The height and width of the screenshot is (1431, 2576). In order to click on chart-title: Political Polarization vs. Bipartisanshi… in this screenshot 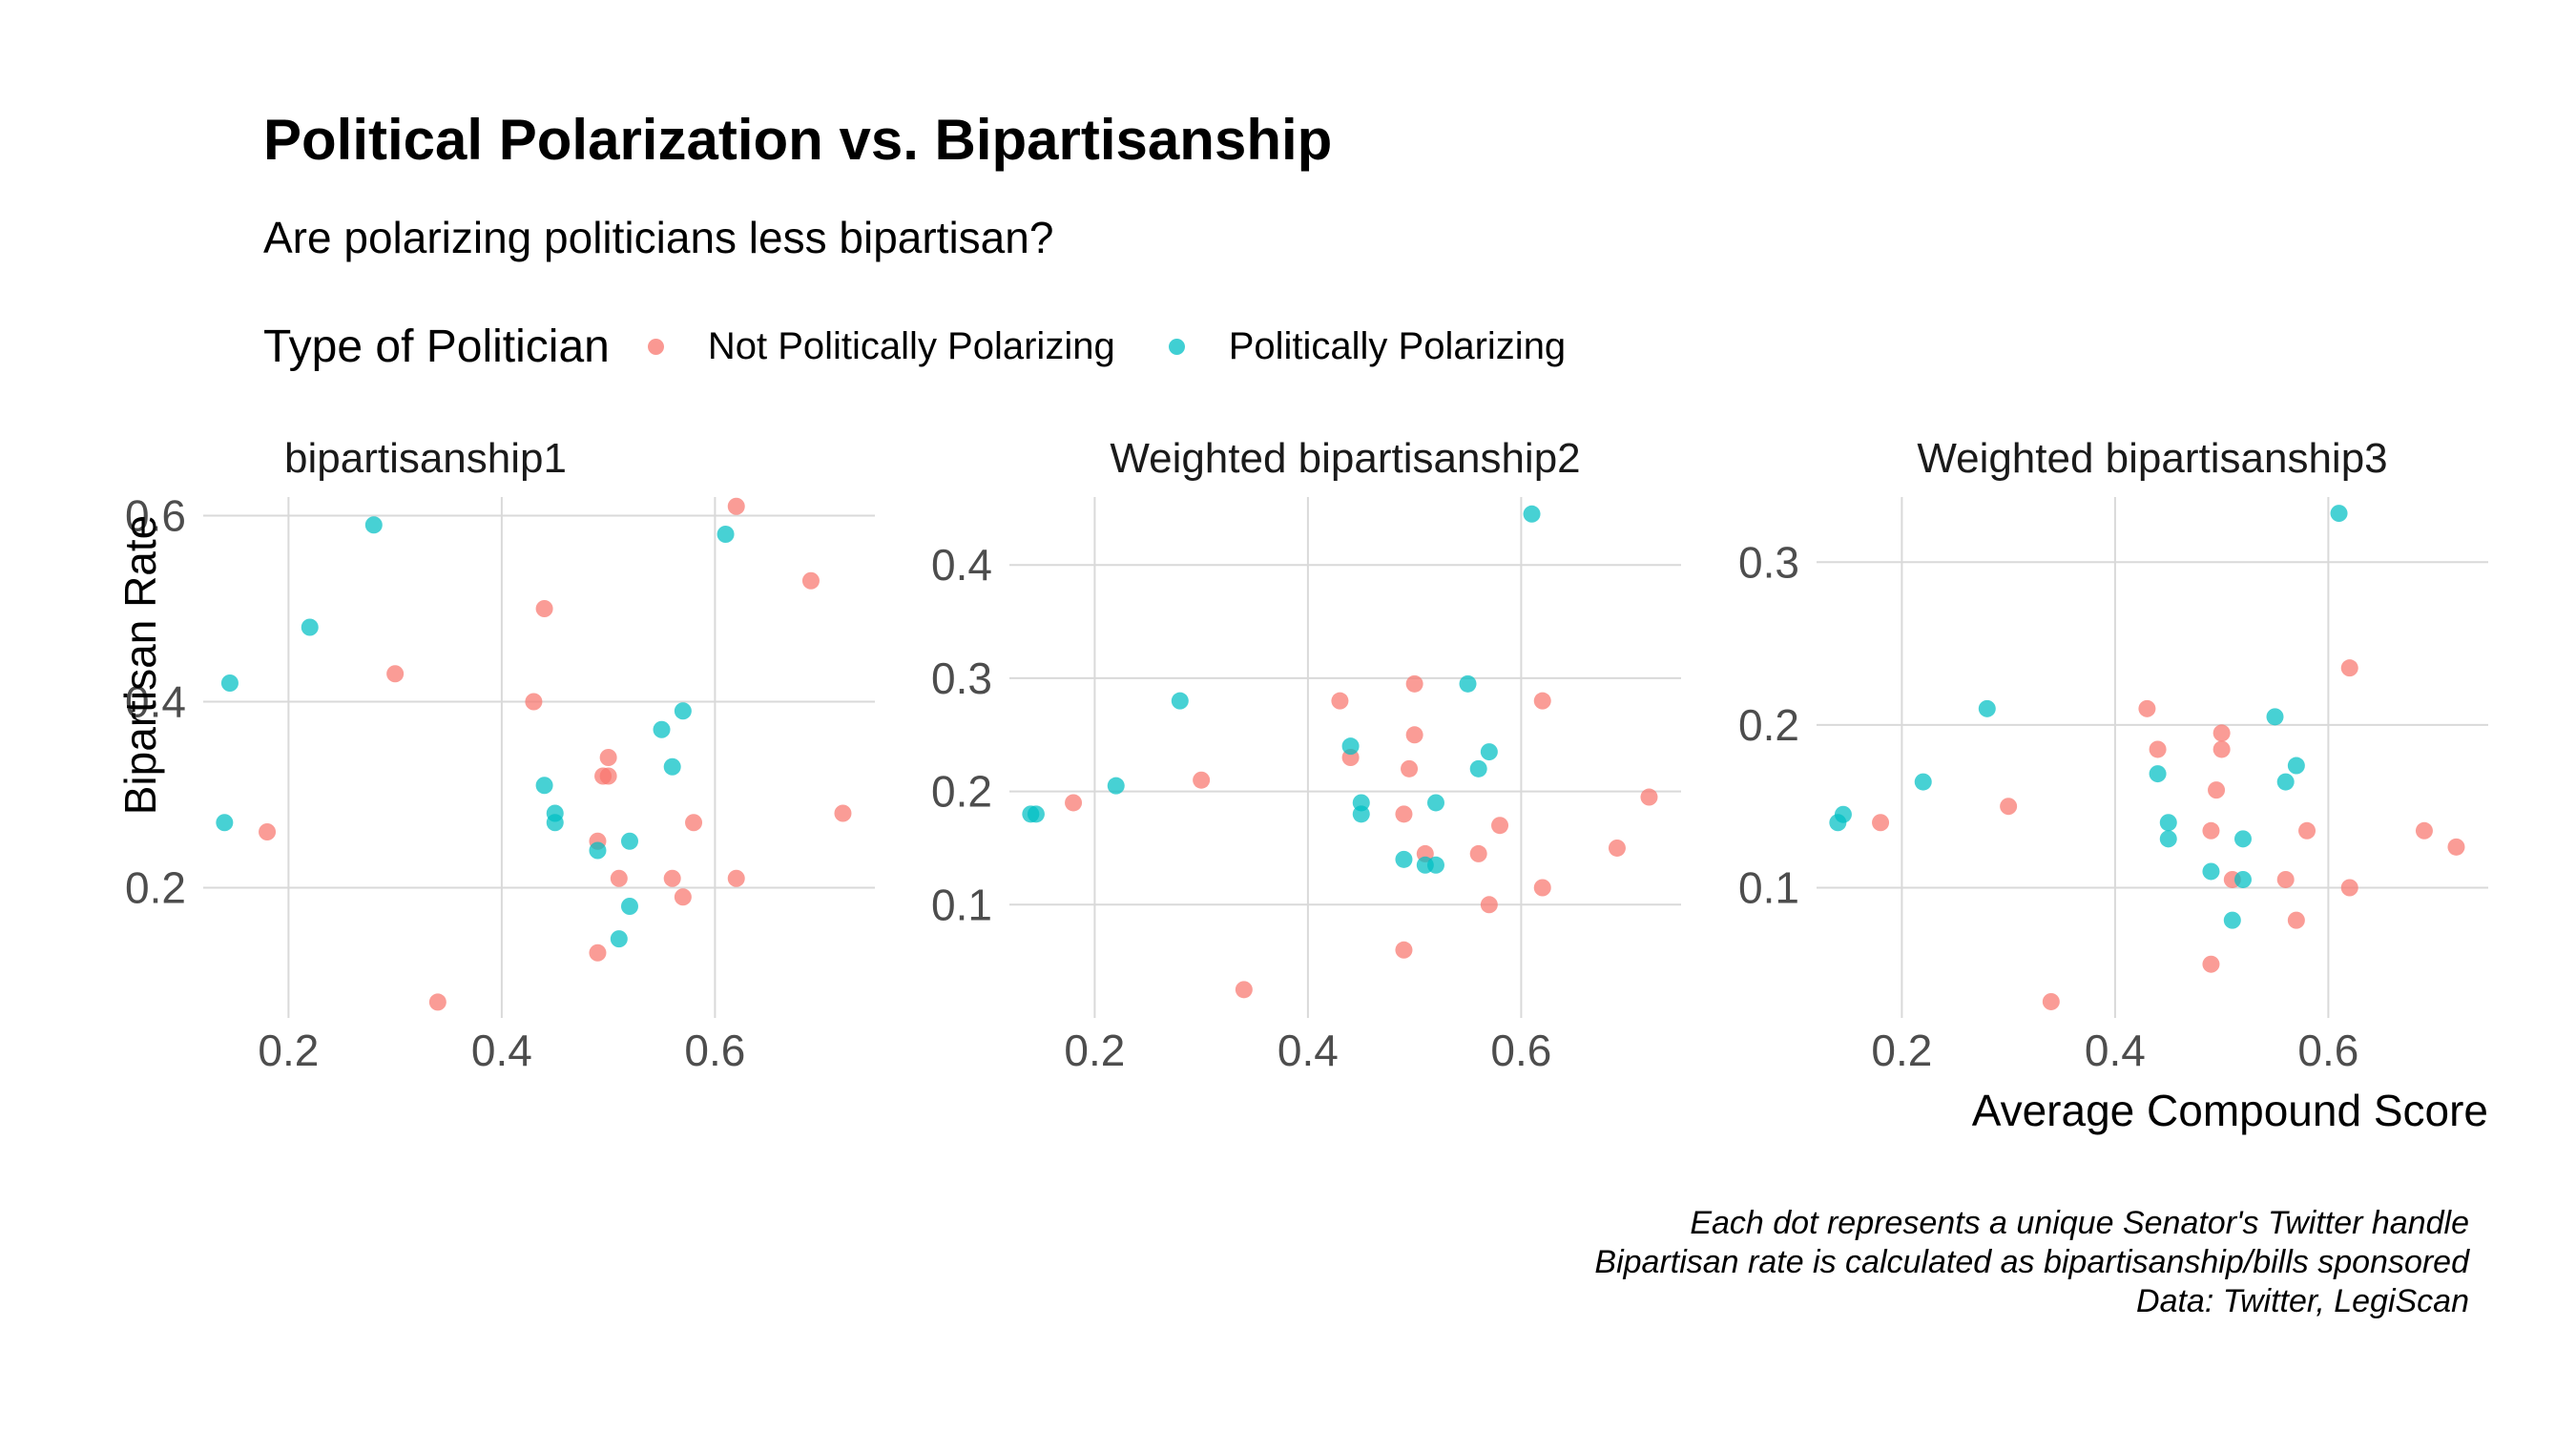, I will do `click(798, 140)`.